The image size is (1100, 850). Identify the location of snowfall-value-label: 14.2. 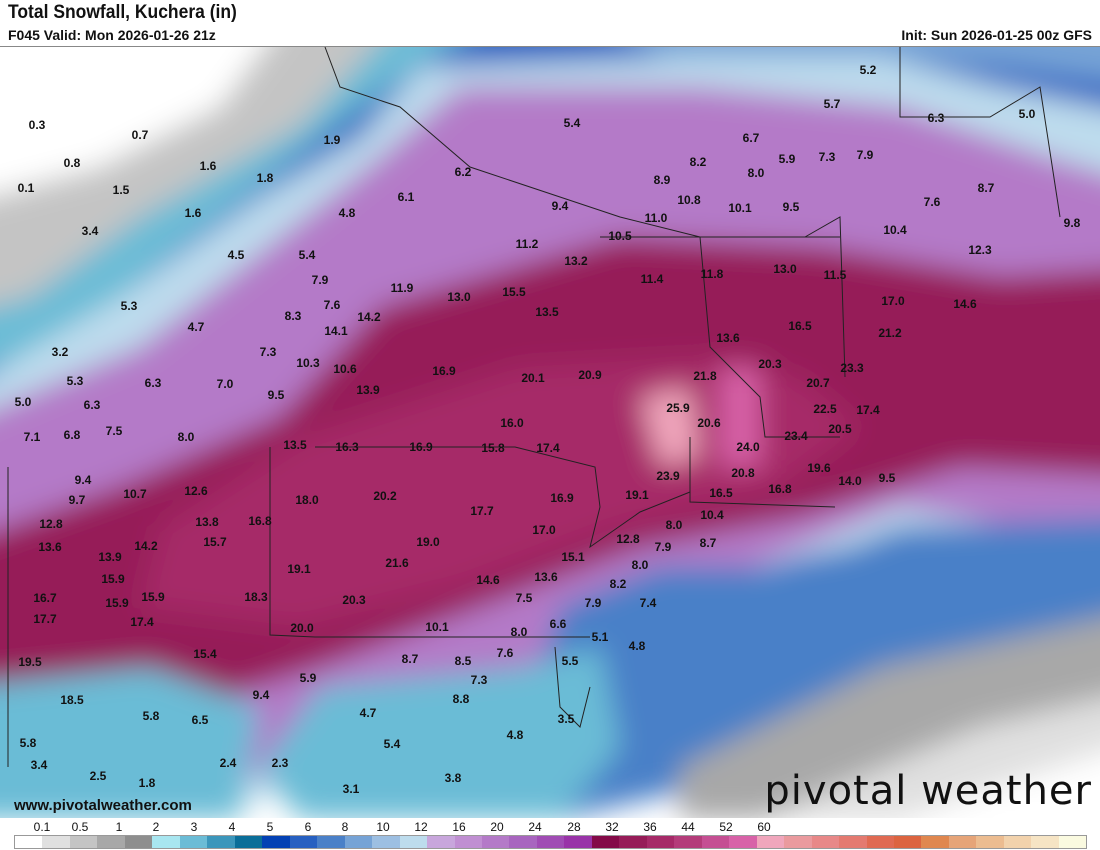
(146, 546).